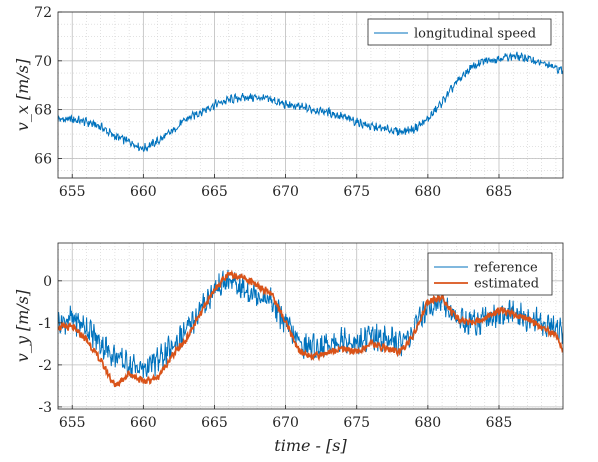  I want to click on legend-label-reference: reference, so click(506, 268).